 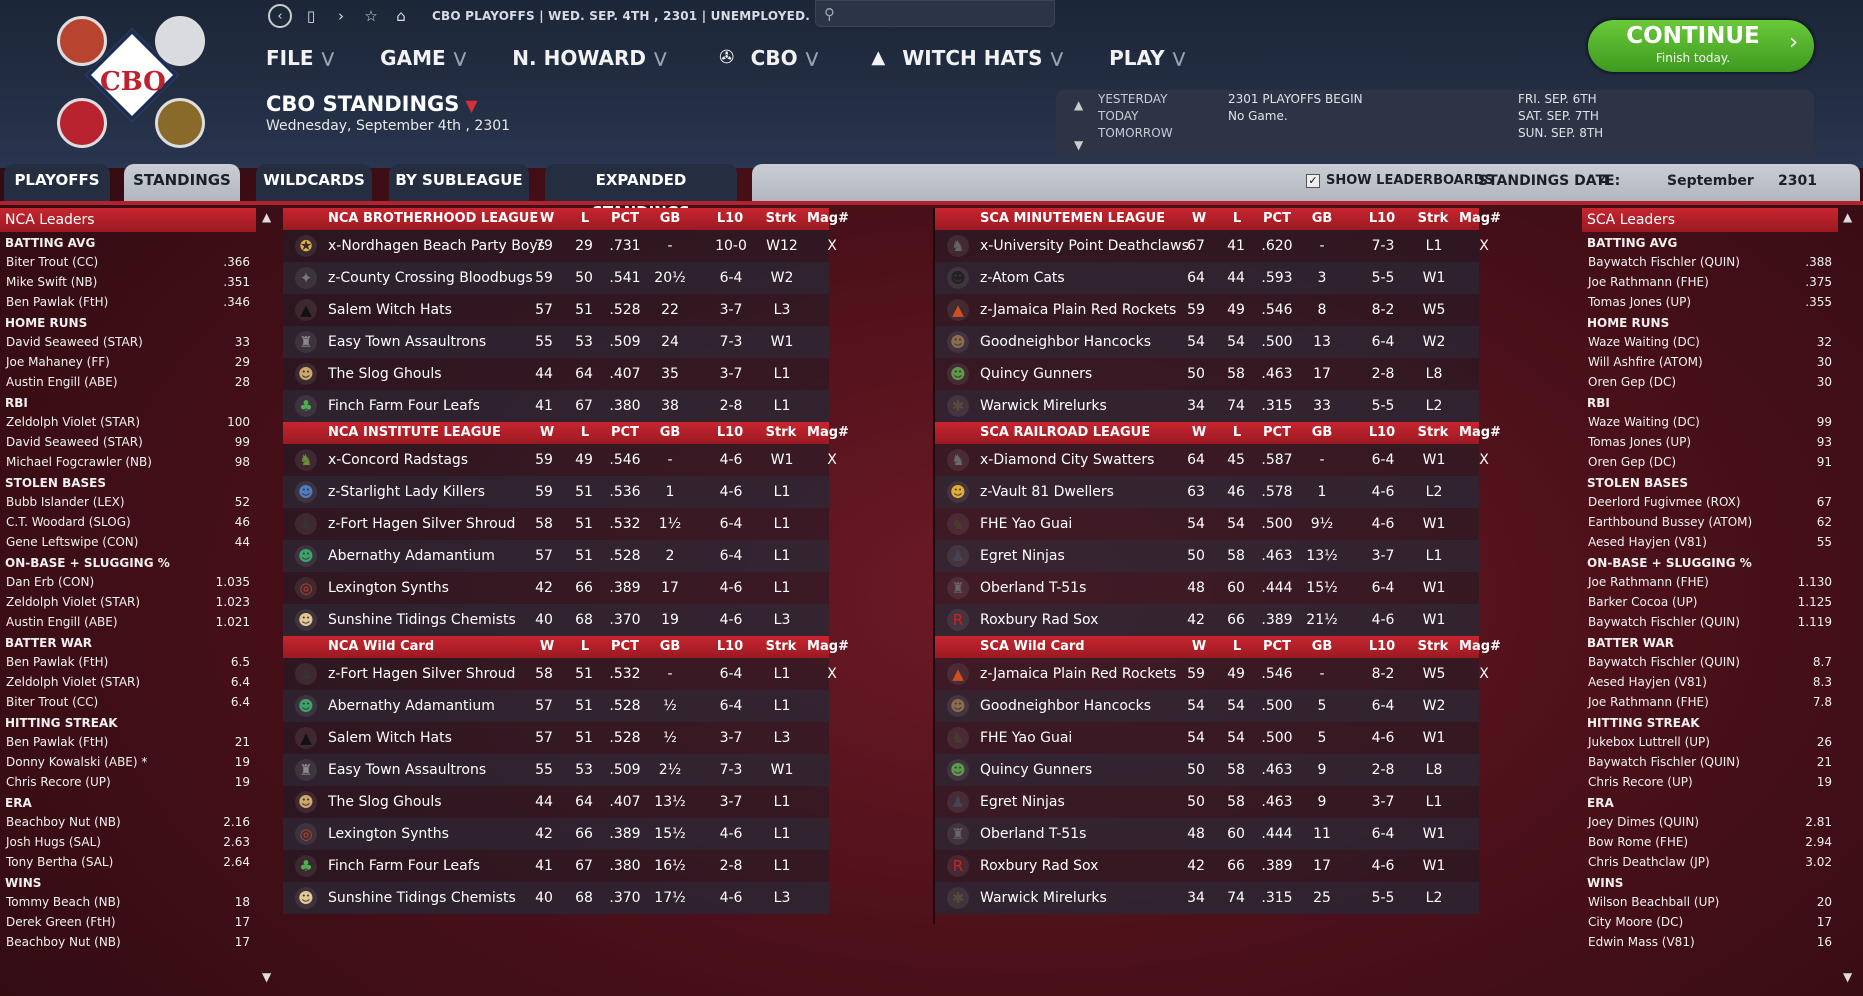 I want to click on menu-game: GAME ⋁, so click(x=423, y=58).